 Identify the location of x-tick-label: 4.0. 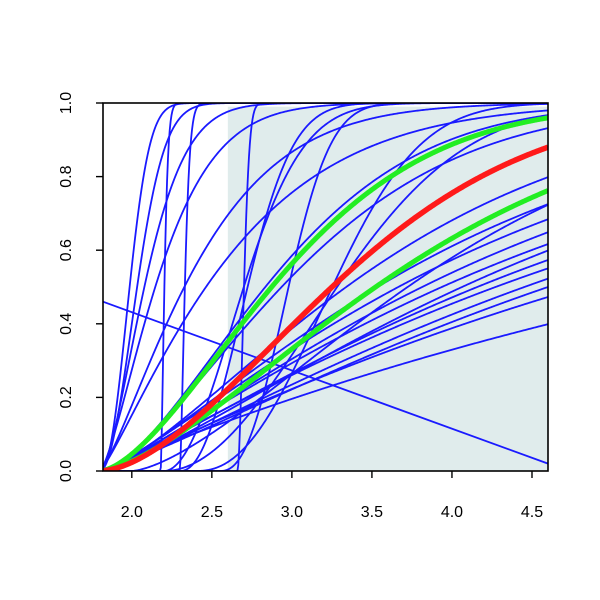
(452, 512).